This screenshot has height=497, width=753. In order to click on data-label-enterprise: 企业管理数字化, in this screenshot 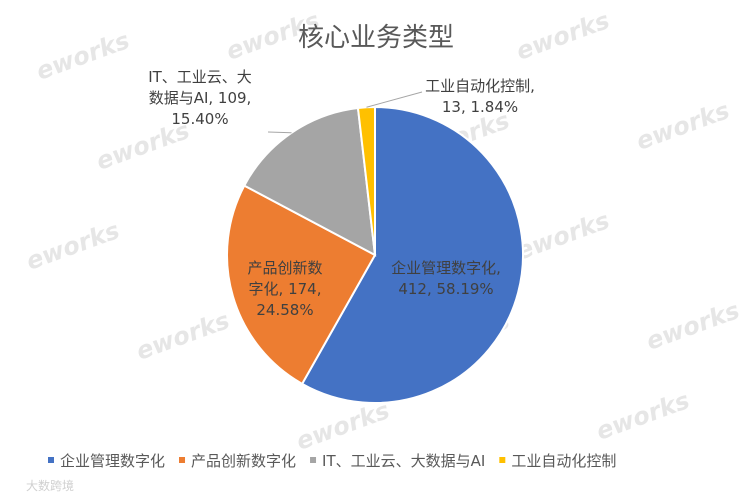, I will do `click(446, 268)`.